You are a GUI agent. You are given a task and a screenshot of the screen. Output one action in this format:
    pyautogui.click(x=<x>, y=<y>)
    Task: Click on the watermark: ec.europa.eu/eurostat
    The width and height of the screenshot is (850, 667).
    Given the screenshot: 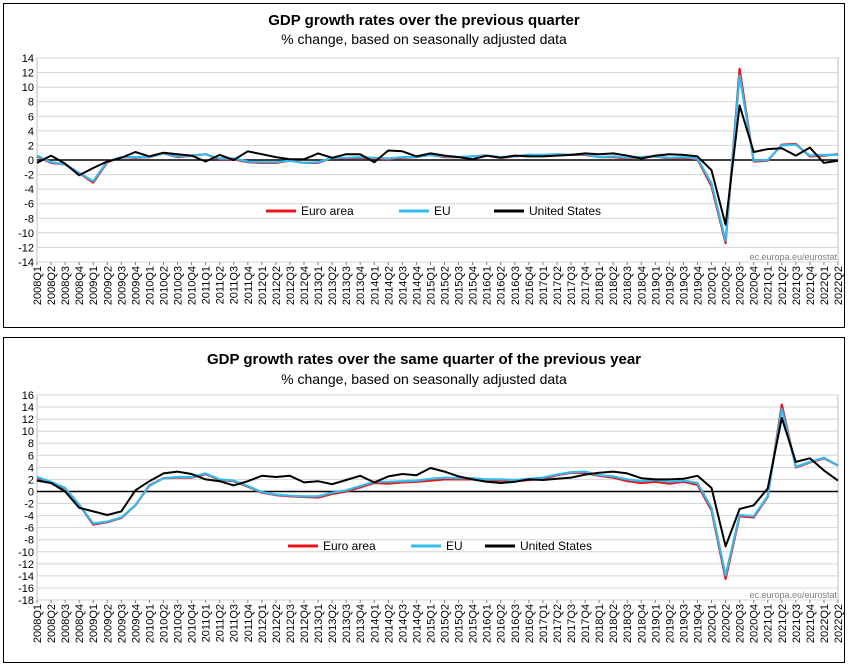 What is the action you would take?
    pyautogui.click(x=793, y=257)
    